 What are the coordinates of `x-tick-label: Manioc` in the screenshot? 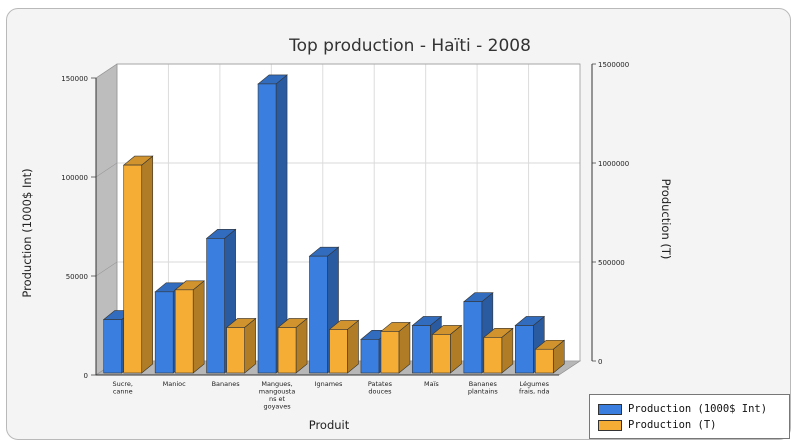 It's located at (174, 384).